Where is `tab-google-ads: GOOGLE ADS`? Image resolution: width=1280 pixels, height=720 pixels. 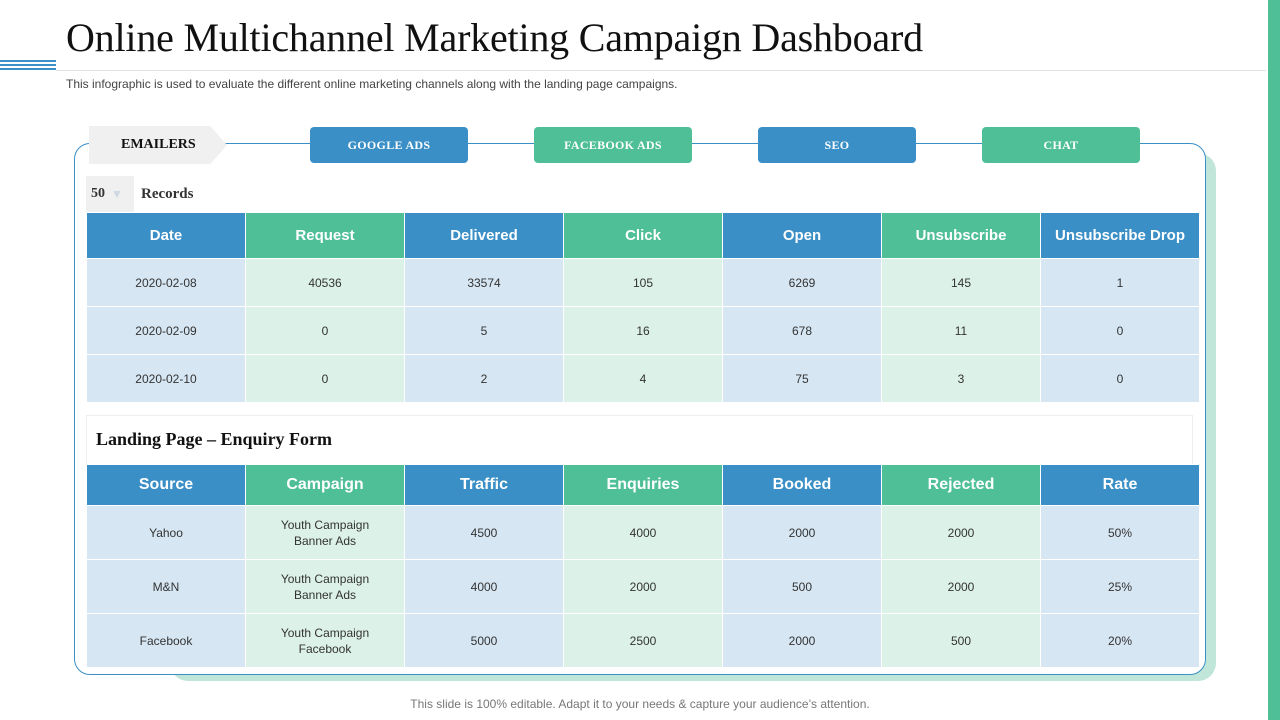
tab-google-ads: GOOGLE ADS is located at coordinates (389, 145).